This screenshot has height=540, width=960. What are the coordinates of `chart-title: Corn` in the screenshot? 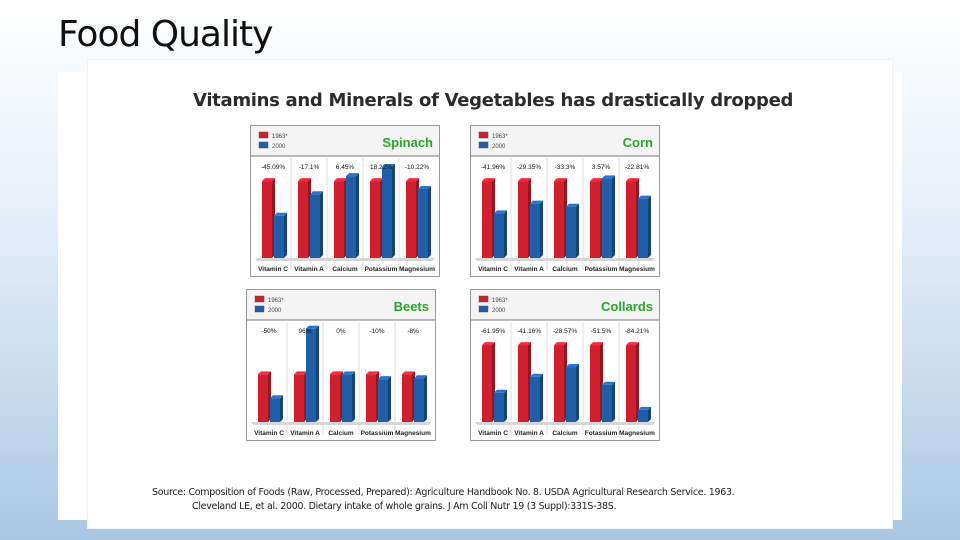 It's located at (638, 142).